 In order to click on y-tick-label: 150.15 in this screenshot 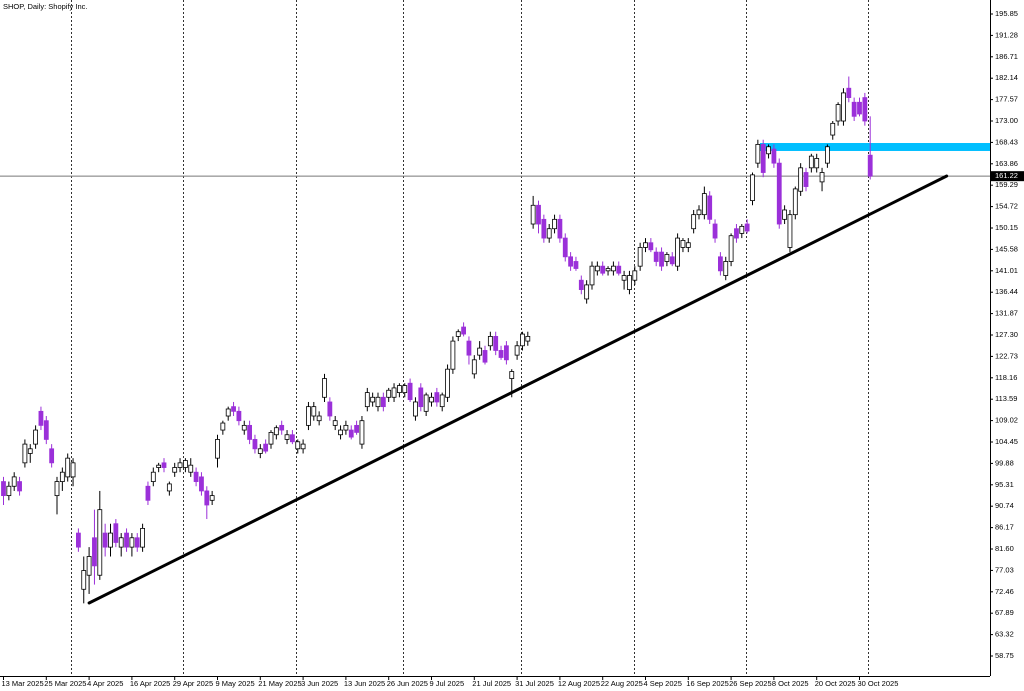, I will do `click(1006, 227)`.